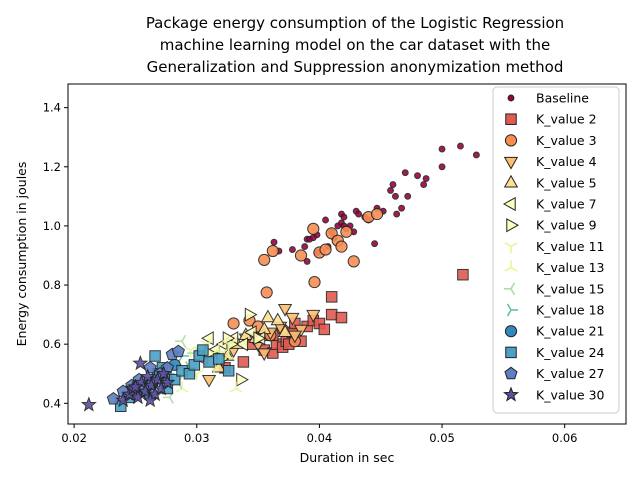 The height and width of the screenshot is (480, 640). Describe the element at coordinates (566, 182) in the screenshot. I see `legend-label: K_value 5` at that location.